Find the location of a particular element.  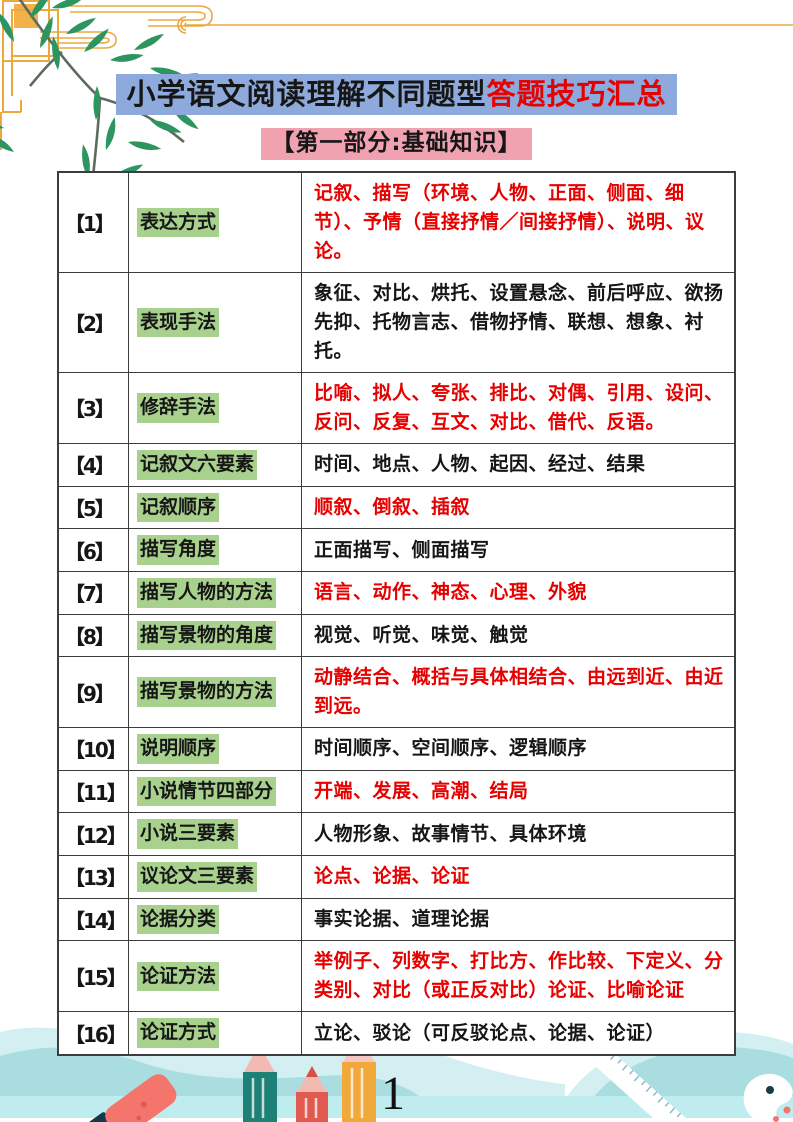

row-content: 论点、论据、论证 is located at coordinates (392, 876).